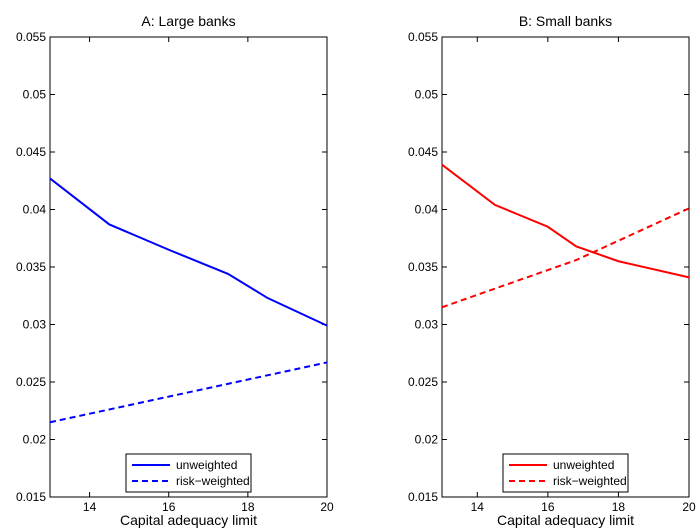 The image size is (699, 528). What do you see at coordinates (565, 21) in the screenshot?
I see `chart-title: B: Small banks` at bounding box center [565, 21].